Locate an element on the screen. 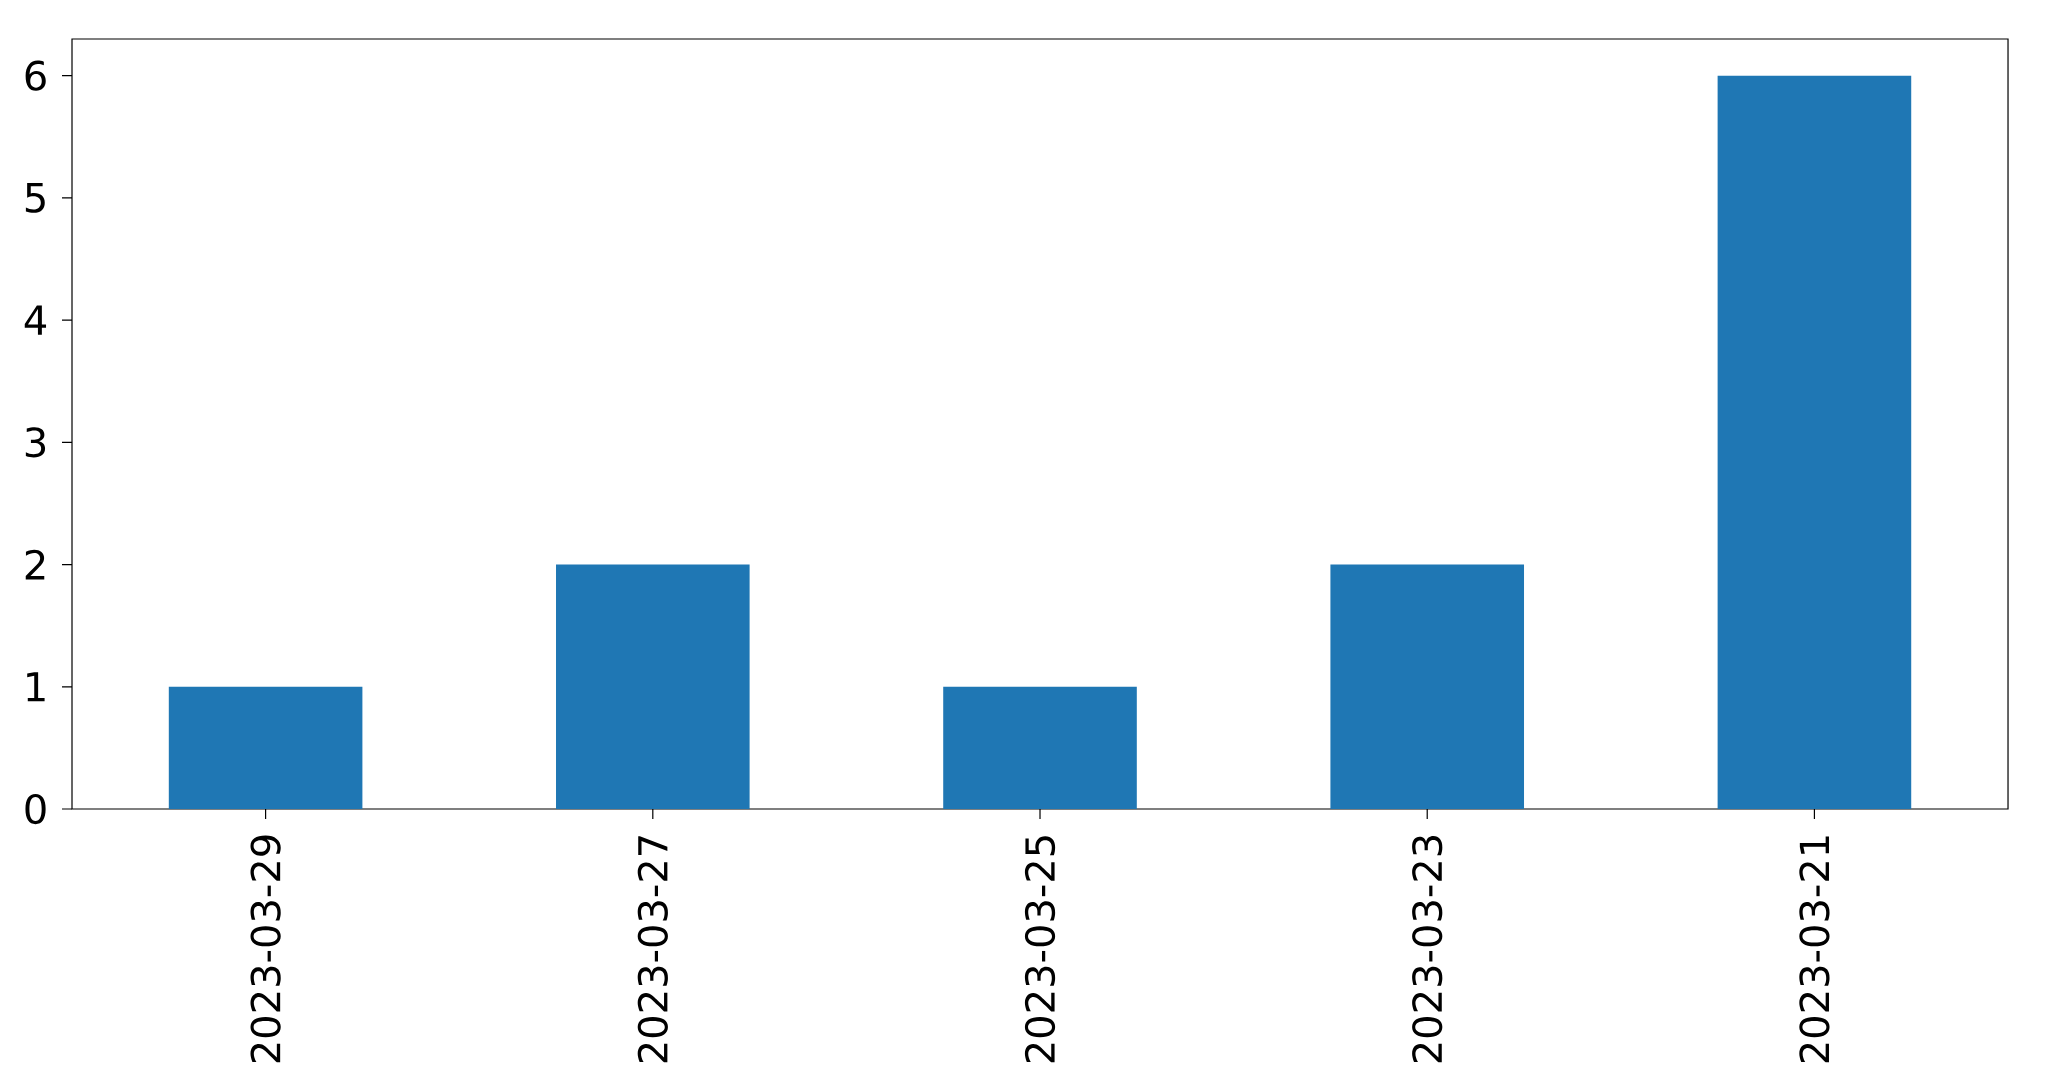 The height and width of the screenshot is (1079, 2049). x-tick-label: 2023-03-29 is located at coordinates (265, 949).